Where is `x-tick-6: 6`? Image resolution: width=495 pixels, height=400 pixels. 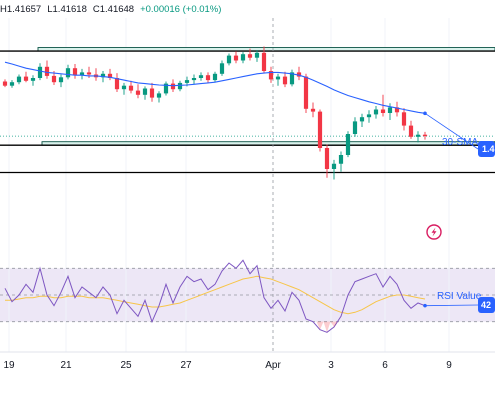
x-tick-6: 6 is located at coordinates (385, 365).